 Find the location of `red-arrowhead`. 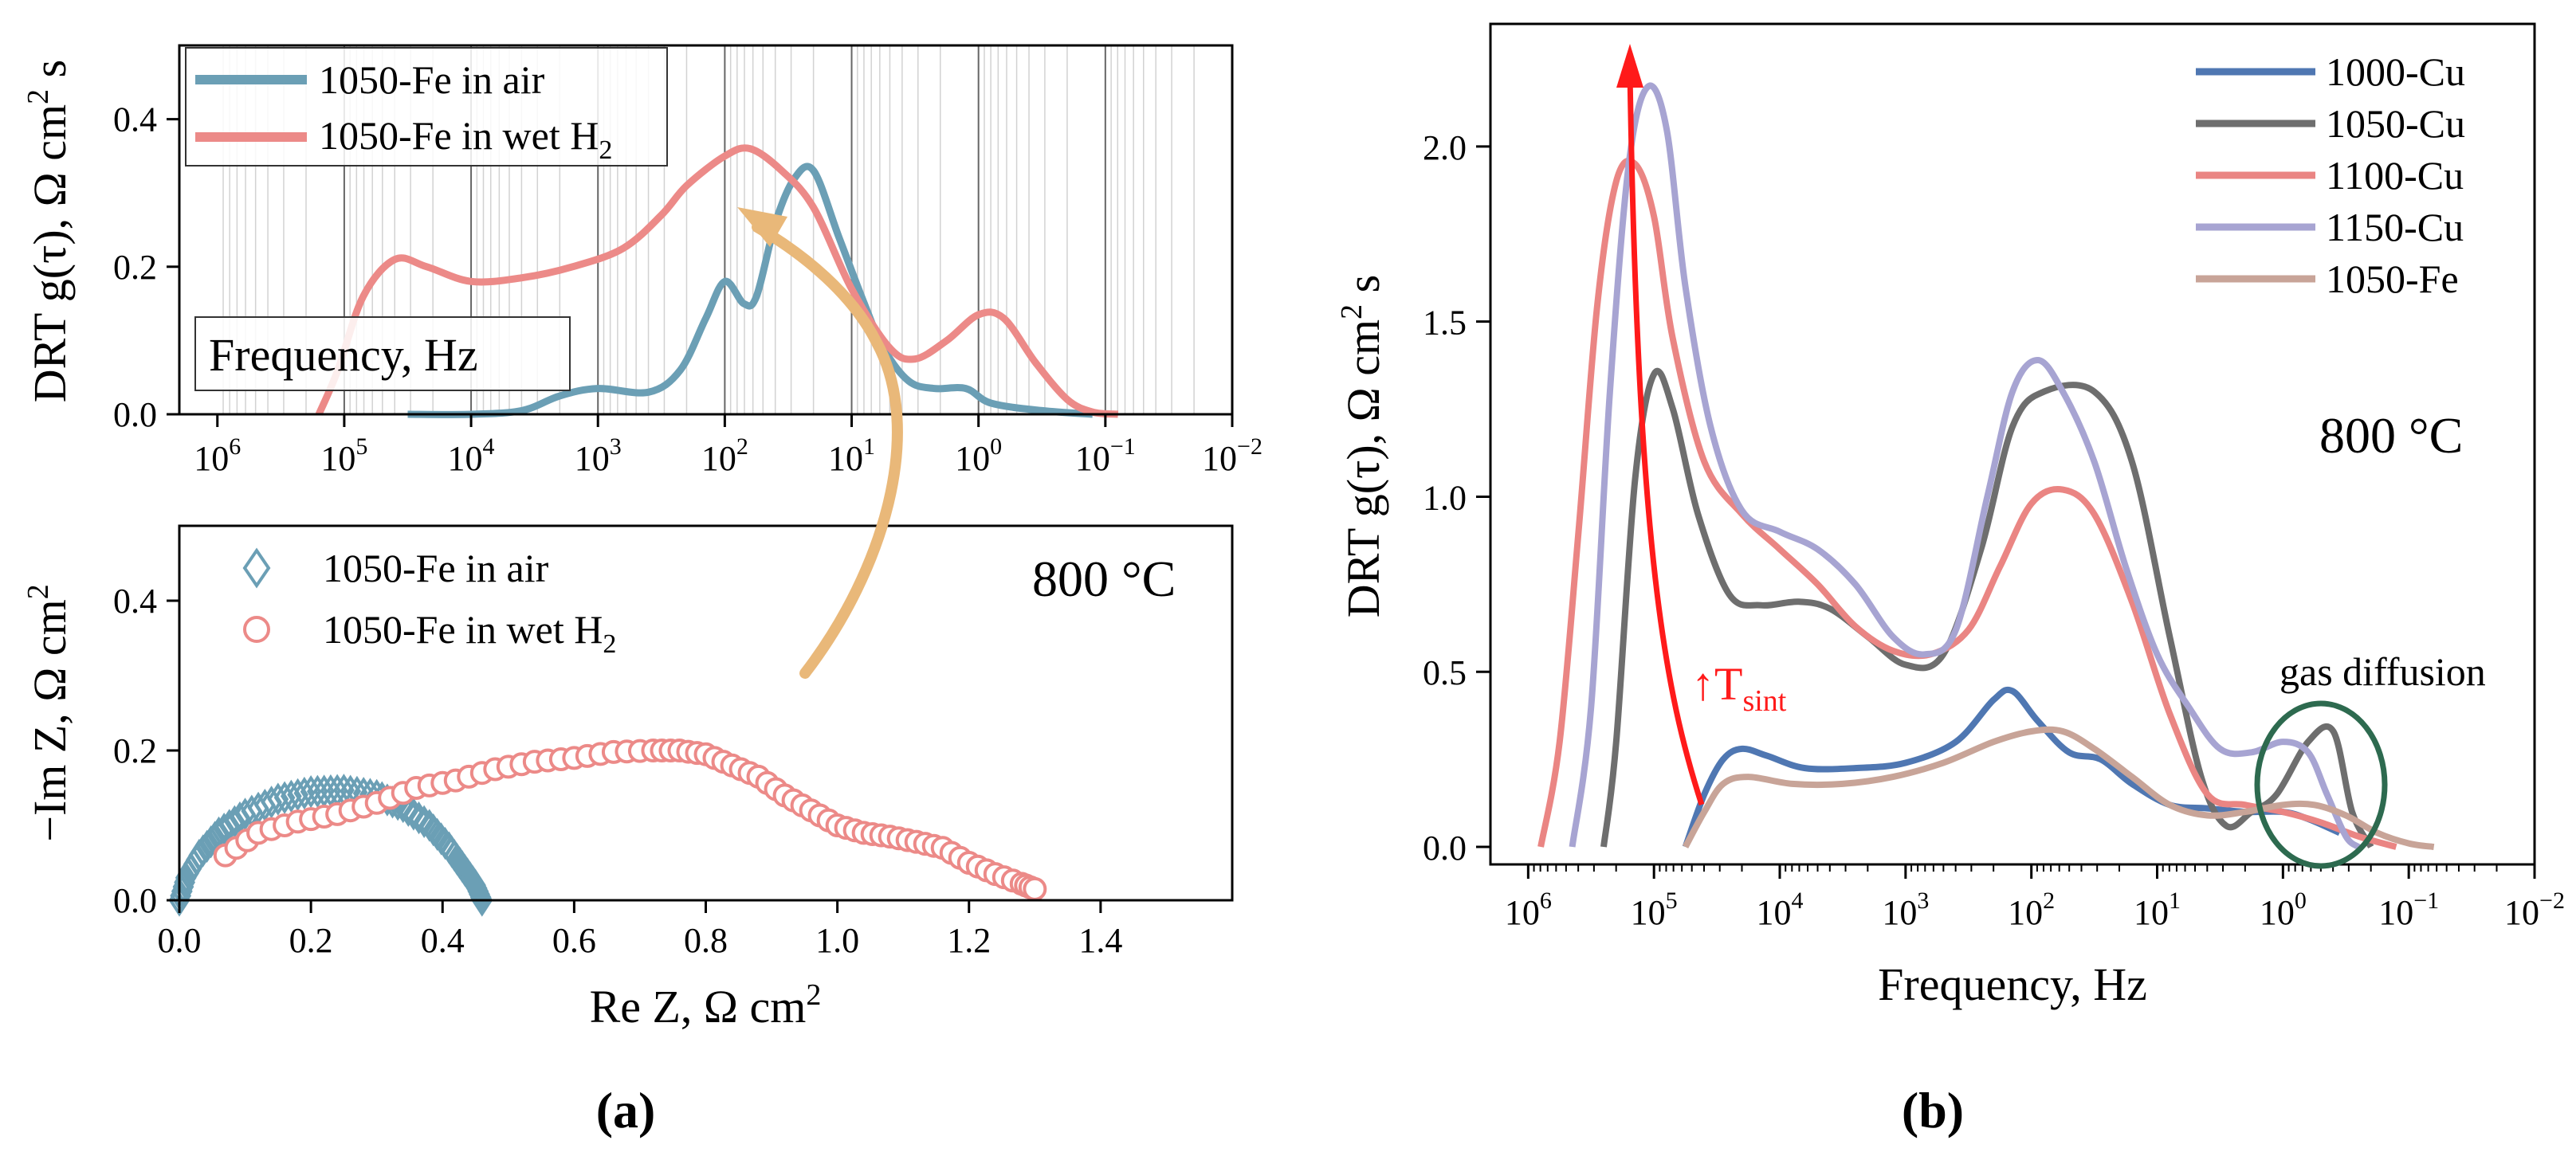

red-arrowhead is located at coordinates (1629, 66).